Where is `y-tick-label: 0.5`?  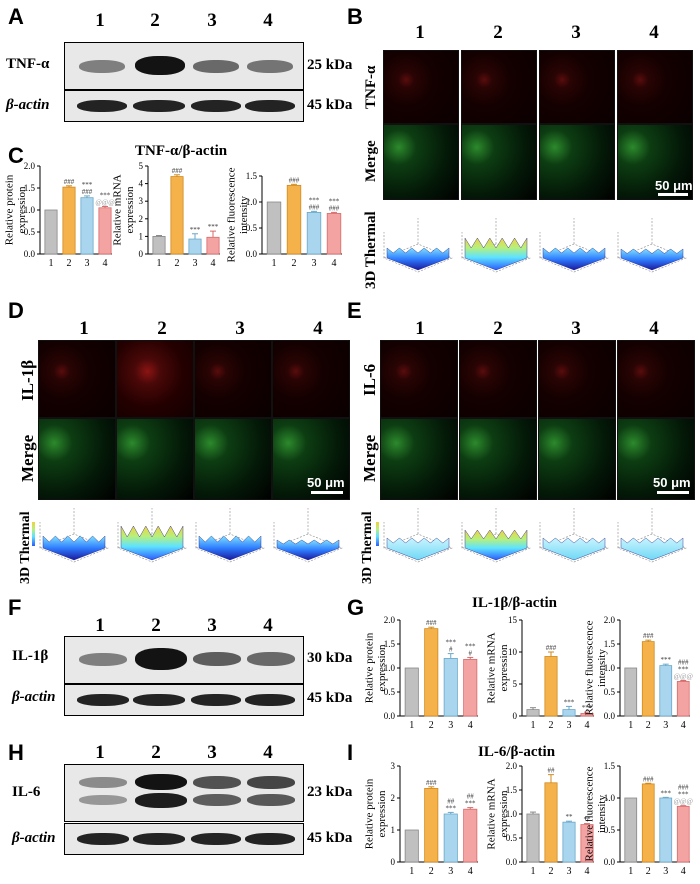 y-tick-label: 0.5 is located at coordinates (30, 232).